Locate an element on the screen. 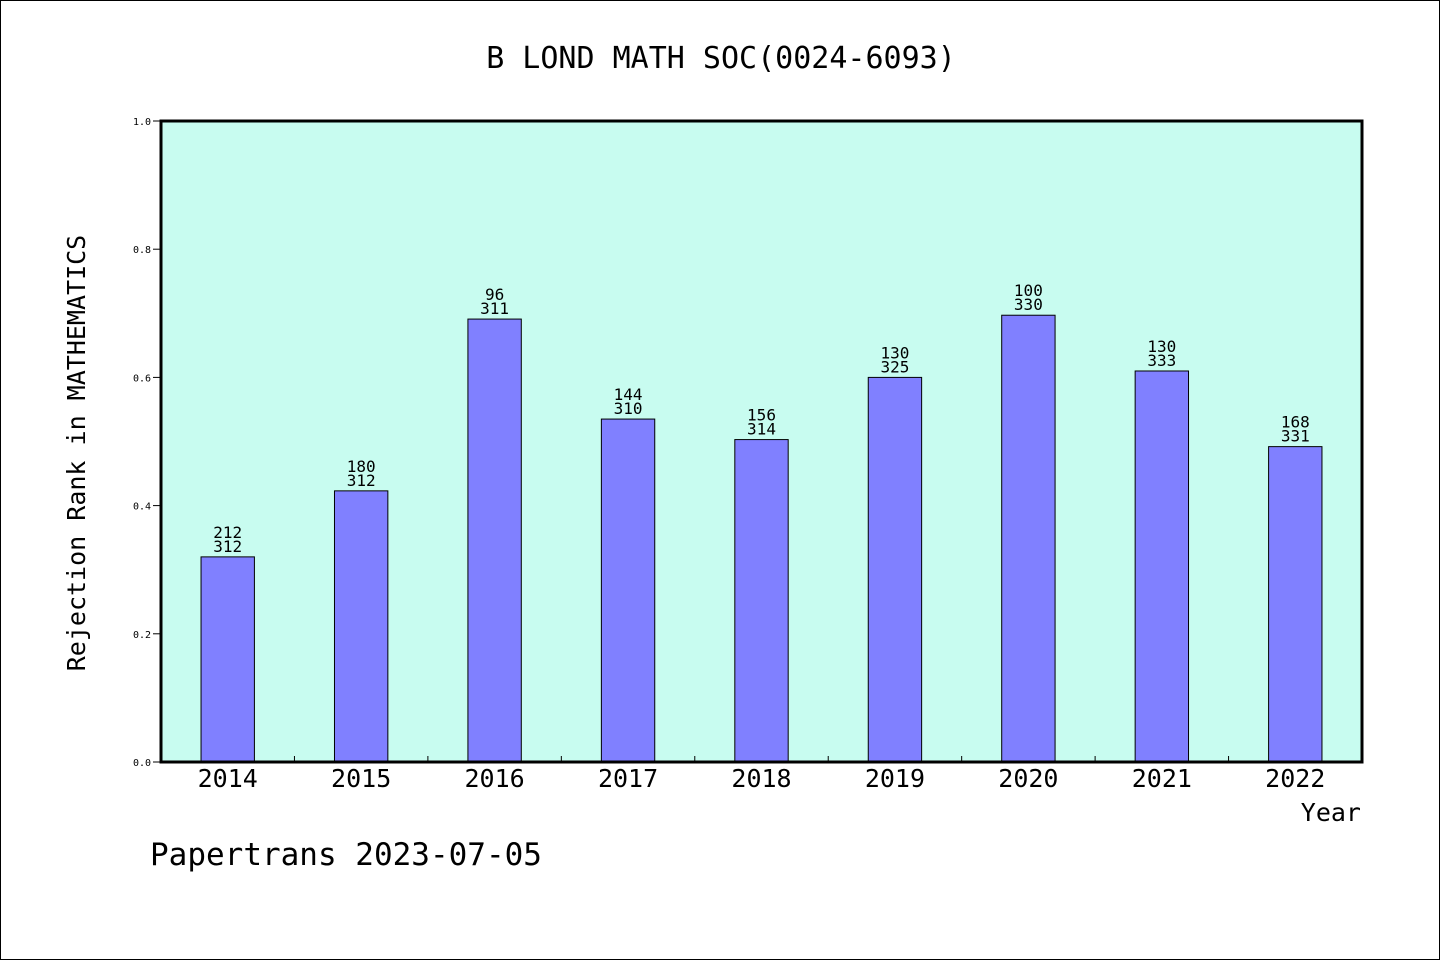  x-axis-label: Year is located at coordinates (1331, 812).